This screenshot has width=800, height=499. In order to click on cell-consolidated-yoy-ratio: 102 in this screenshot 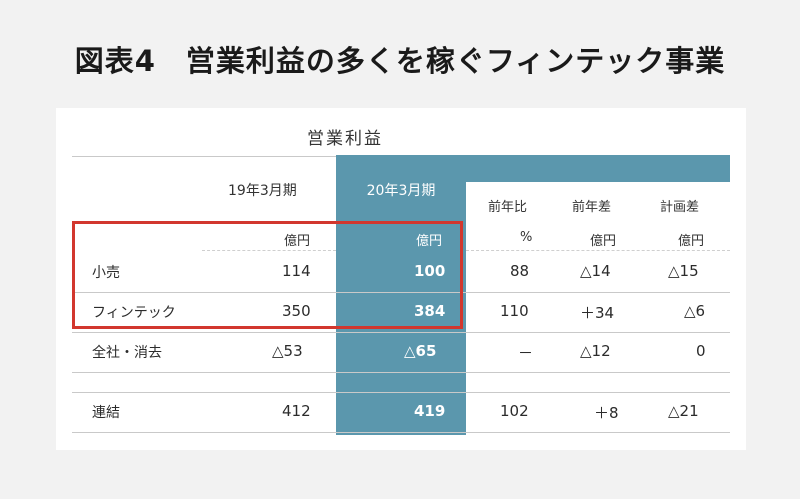, I will do `click(514, 411)`.